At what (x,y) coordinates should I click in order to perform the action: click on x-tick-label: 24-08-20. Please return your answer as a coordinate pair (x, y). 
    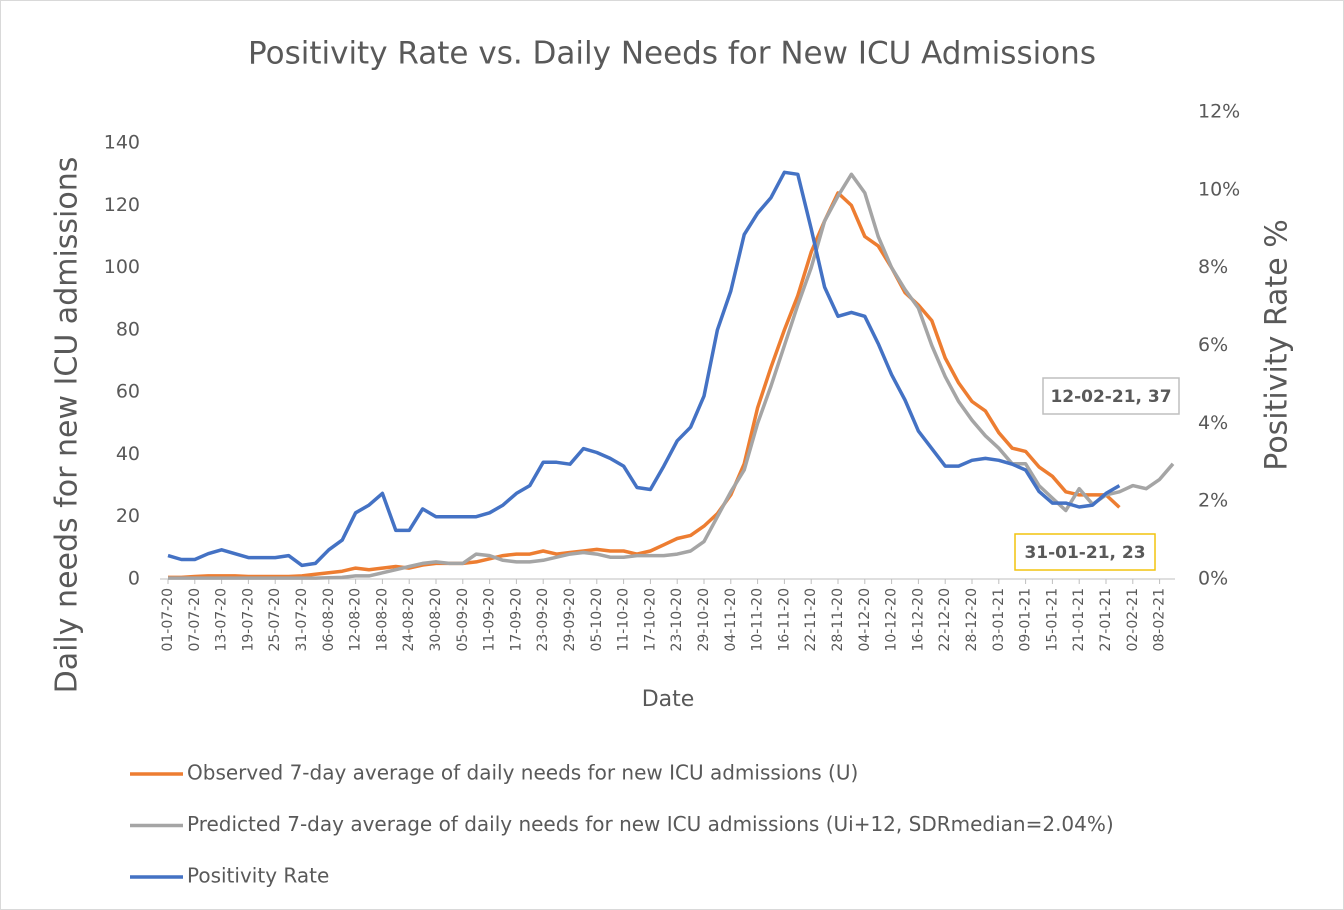
    Looking at the image, I should click on (409, 620).